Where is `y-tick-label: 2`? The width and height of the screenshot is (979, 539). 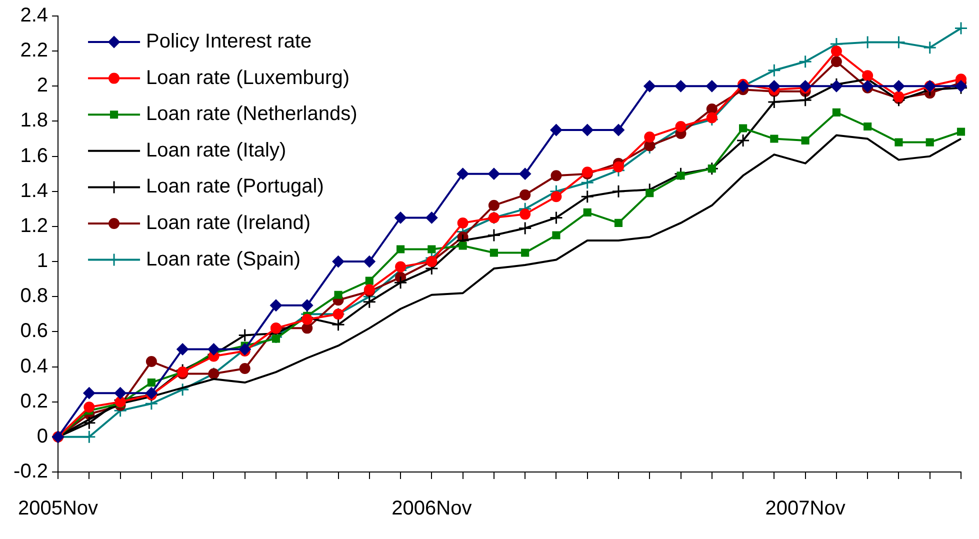 y-tick-label: 2 is located at coordinates (42, 85).